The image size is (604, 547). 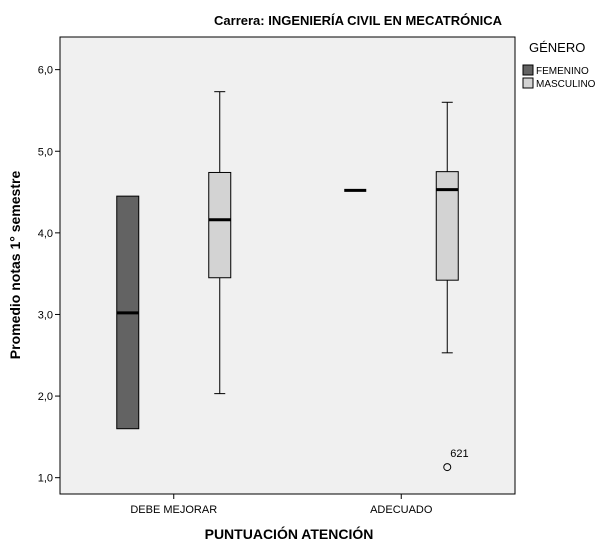 I want to click on box-masculino-adecuado: 621, so click(x=452, y=286).